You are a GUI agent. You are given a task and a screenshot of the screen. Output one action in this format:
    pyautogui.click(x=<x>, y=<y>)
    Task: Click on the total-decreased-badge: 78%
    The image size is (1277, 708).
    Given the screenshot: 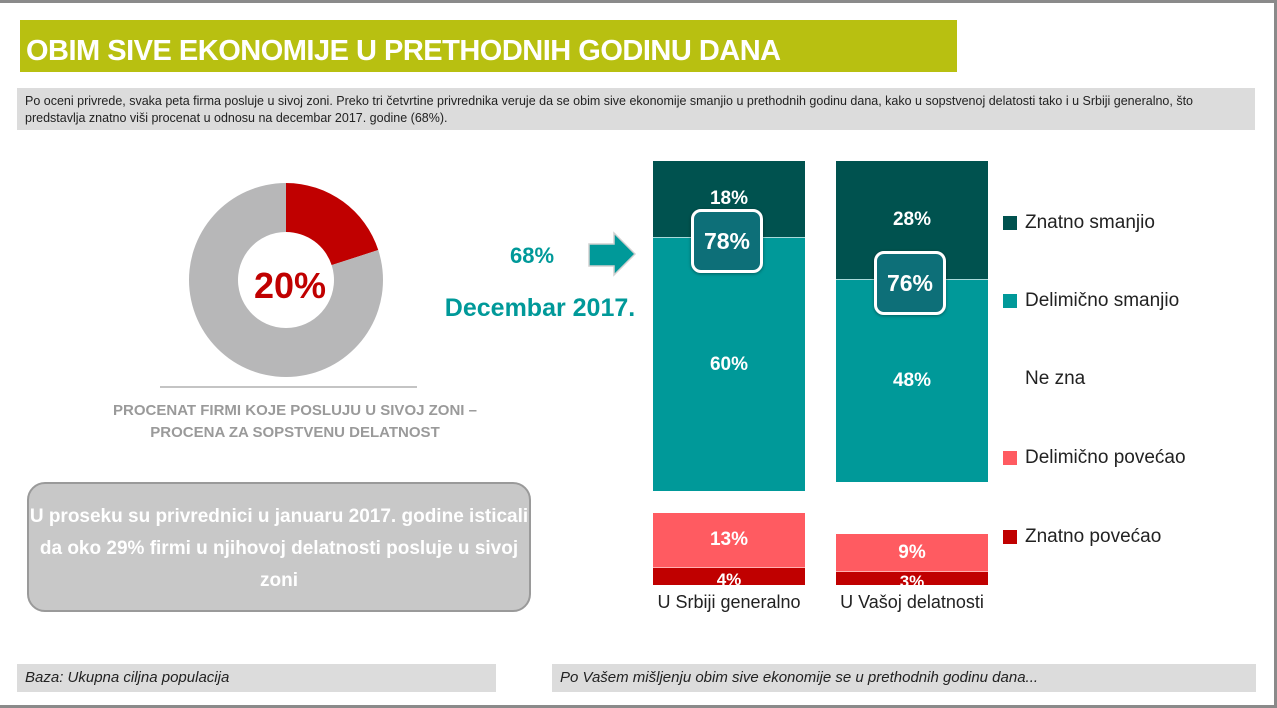 What is the action you would take?
    pyautogui.click(x=727, y=241)
    